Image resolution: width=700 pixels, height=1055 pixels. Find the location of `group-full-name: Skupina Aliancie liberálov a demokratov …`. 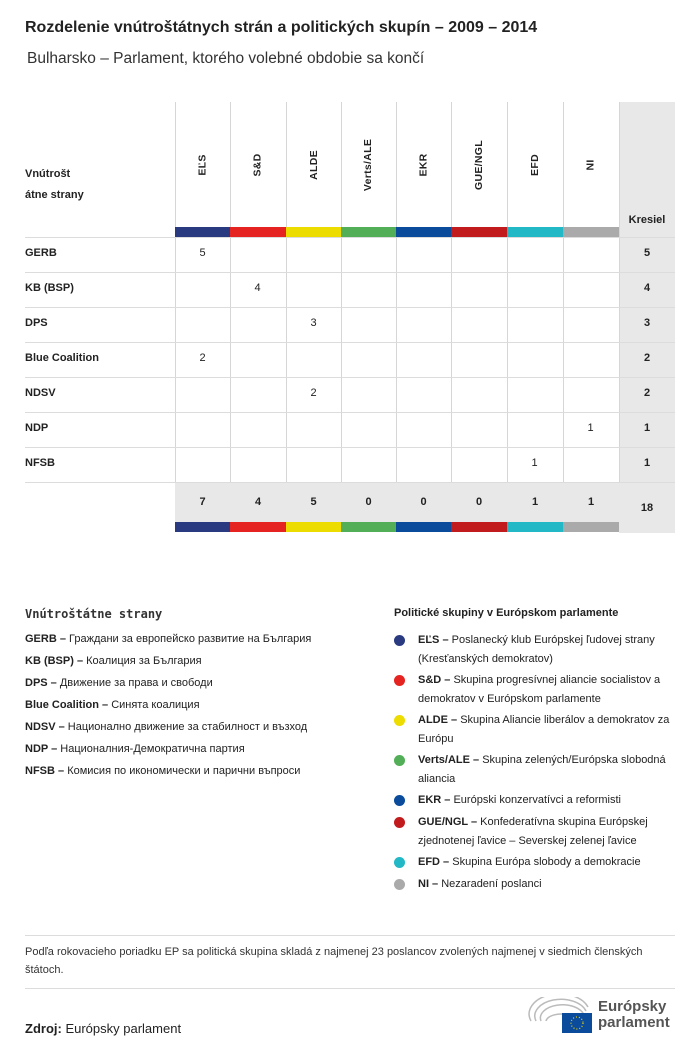

group-full-name: Skupina Aliancie liberálov a demokratov … is located at coordinates (544, 729).